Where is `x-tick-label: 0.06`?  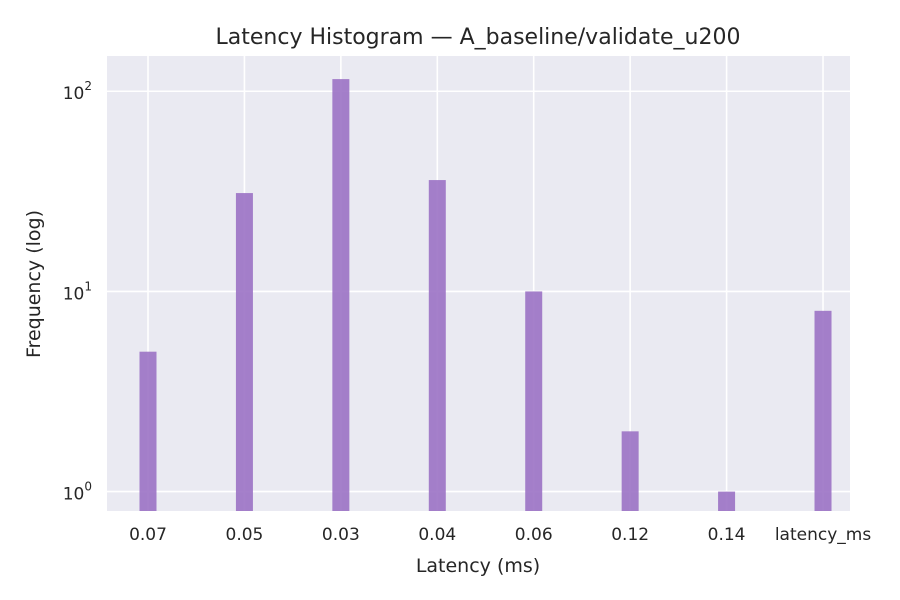 x-tick-label: 0.06 is located at coordinates (534, 535).